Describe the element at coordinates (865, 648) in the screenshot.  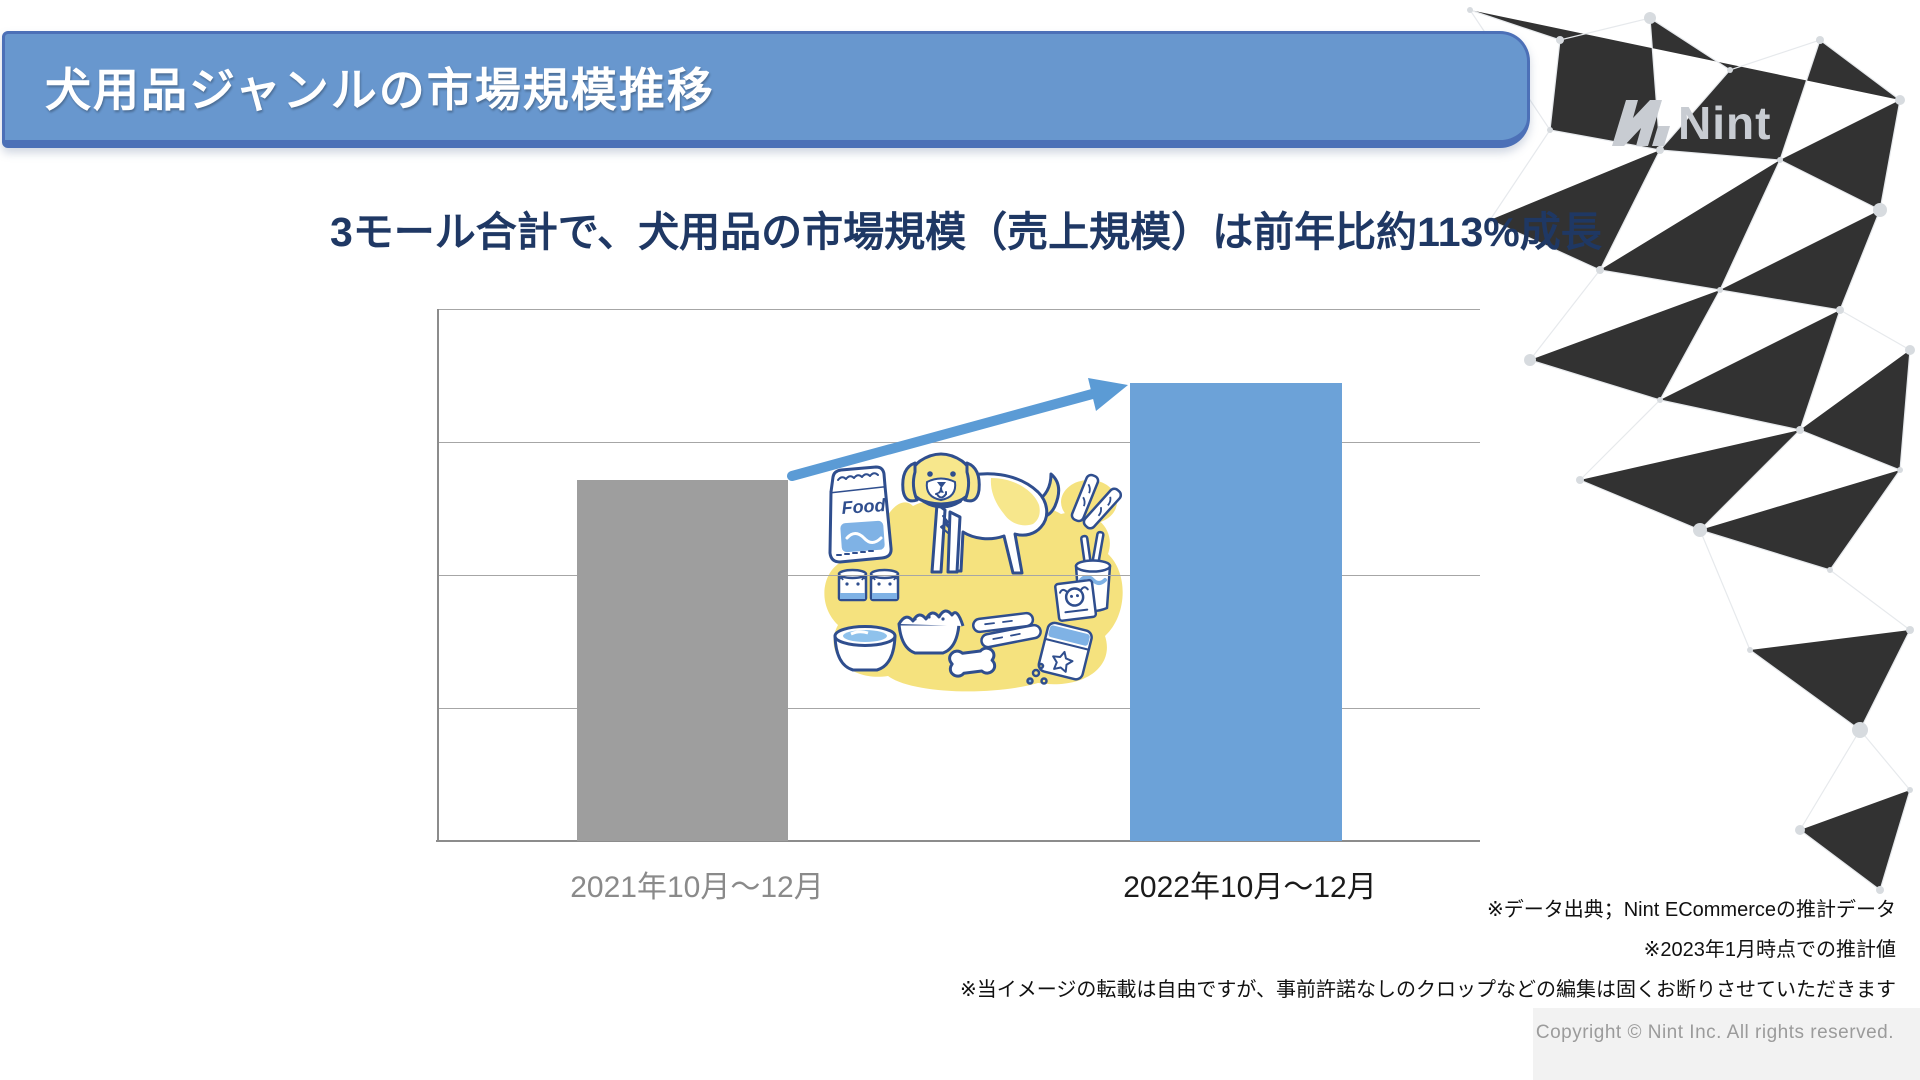
I see `water-bowl` at that location.